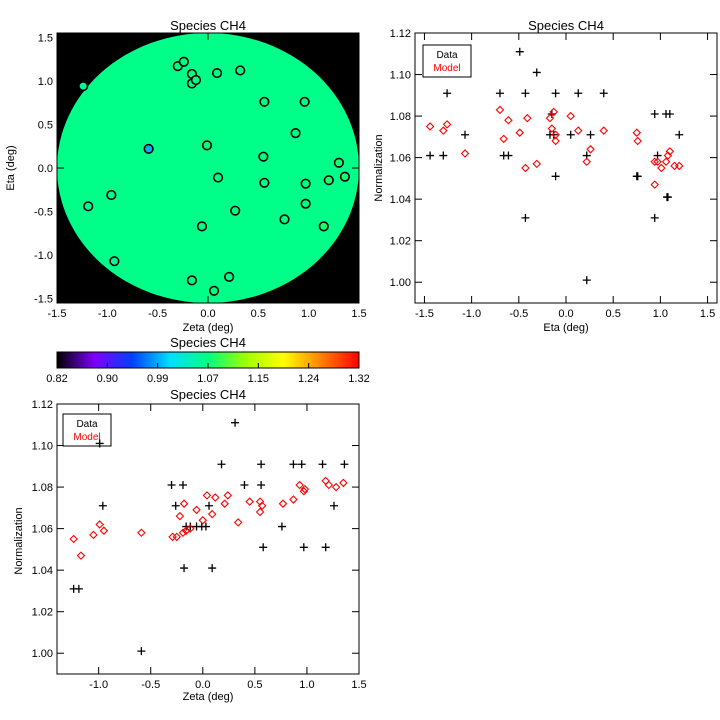 The image size is (720, 720). Describe the element at coordinates (208, 342) in the screenshot. I see `colorbar-title: Species CH4` at that location.